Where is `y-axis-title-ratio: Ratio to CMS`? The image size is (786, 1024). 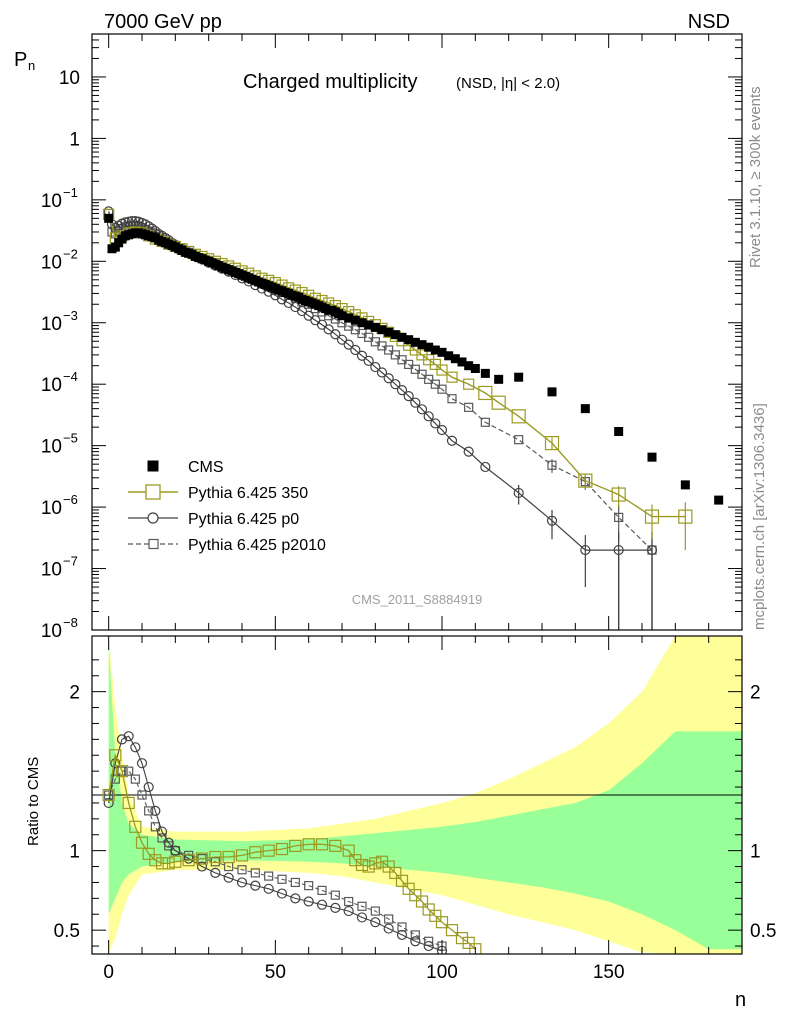
y-axis-title-ratio: Ratio to CMS is located at coordinates (33, 801).